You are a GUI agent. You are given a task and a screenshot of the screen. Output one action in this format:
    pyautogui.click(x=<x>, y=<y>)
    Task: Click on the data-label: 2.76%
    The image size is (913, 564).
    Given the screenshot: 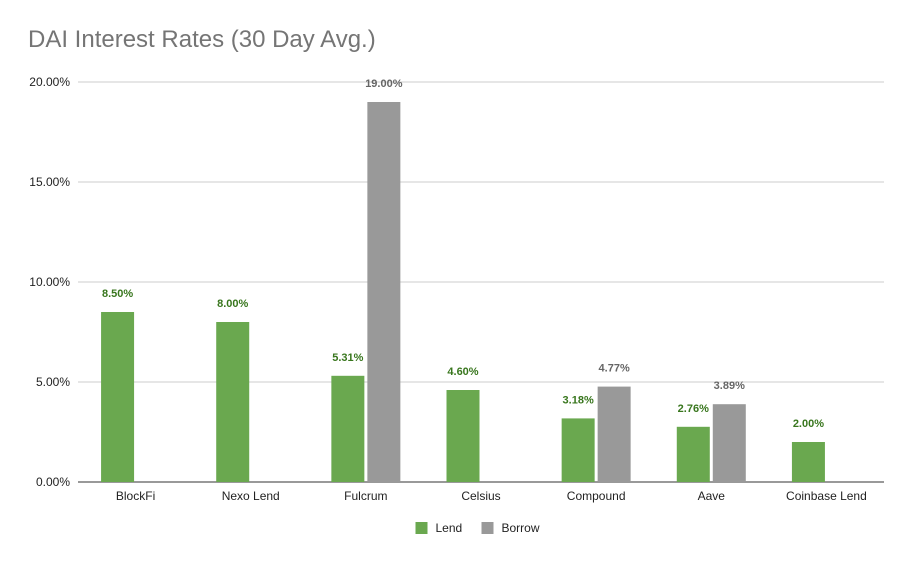 What is the action you would take?
    pyautogui.click(x=693, y=409)
    